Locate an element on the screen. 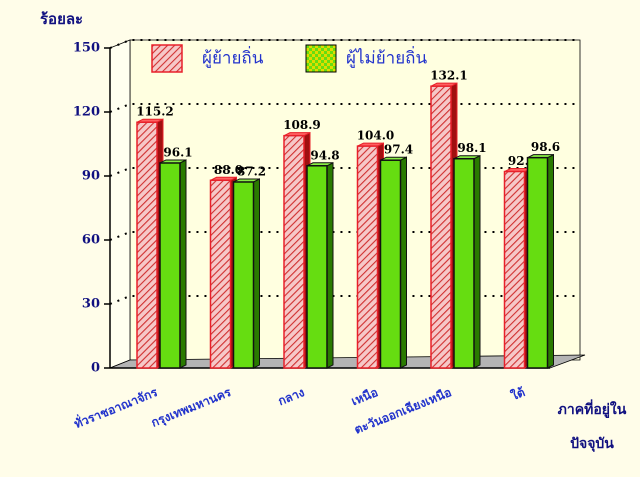 Image resolution: width=640 pixels, height=477 pixels. data-label: 87.2 is located at coordinates (251, 171).